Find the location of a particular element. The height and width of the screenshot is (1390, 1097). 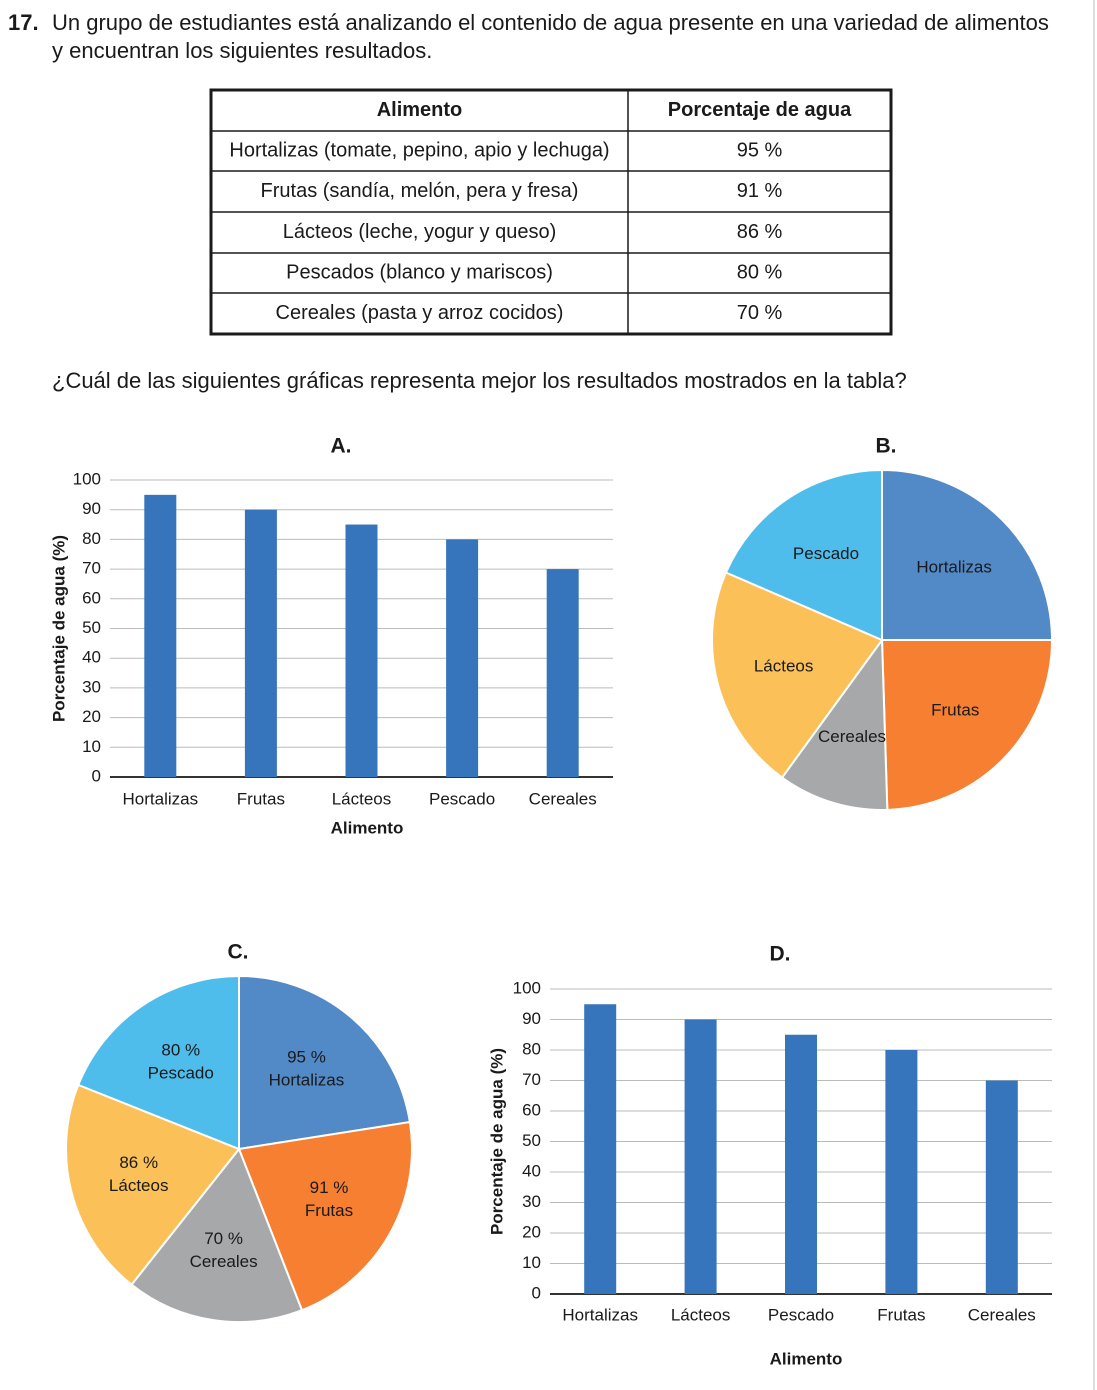

table-cell: 95 % is located at coordinates (760, 150).